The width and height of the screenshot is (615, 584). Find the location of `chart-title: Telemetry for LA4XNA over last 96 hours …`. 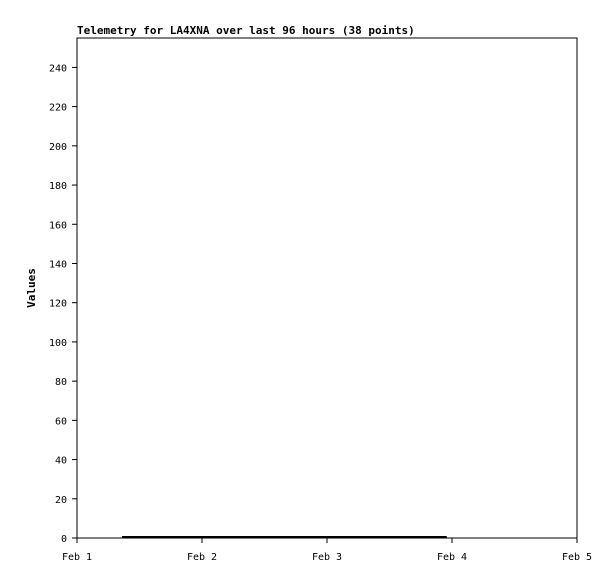

chart-title: Telemetry for LA4XNA over last 96 hours … is located at coordinates (246, 30).